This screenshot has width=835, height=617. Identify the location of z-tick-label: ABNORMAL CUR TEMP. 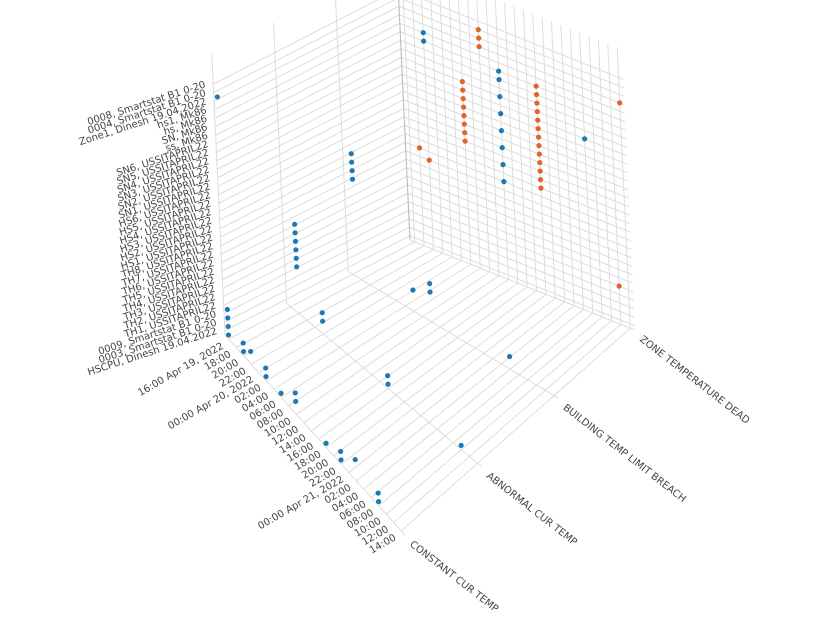
(531, 509).